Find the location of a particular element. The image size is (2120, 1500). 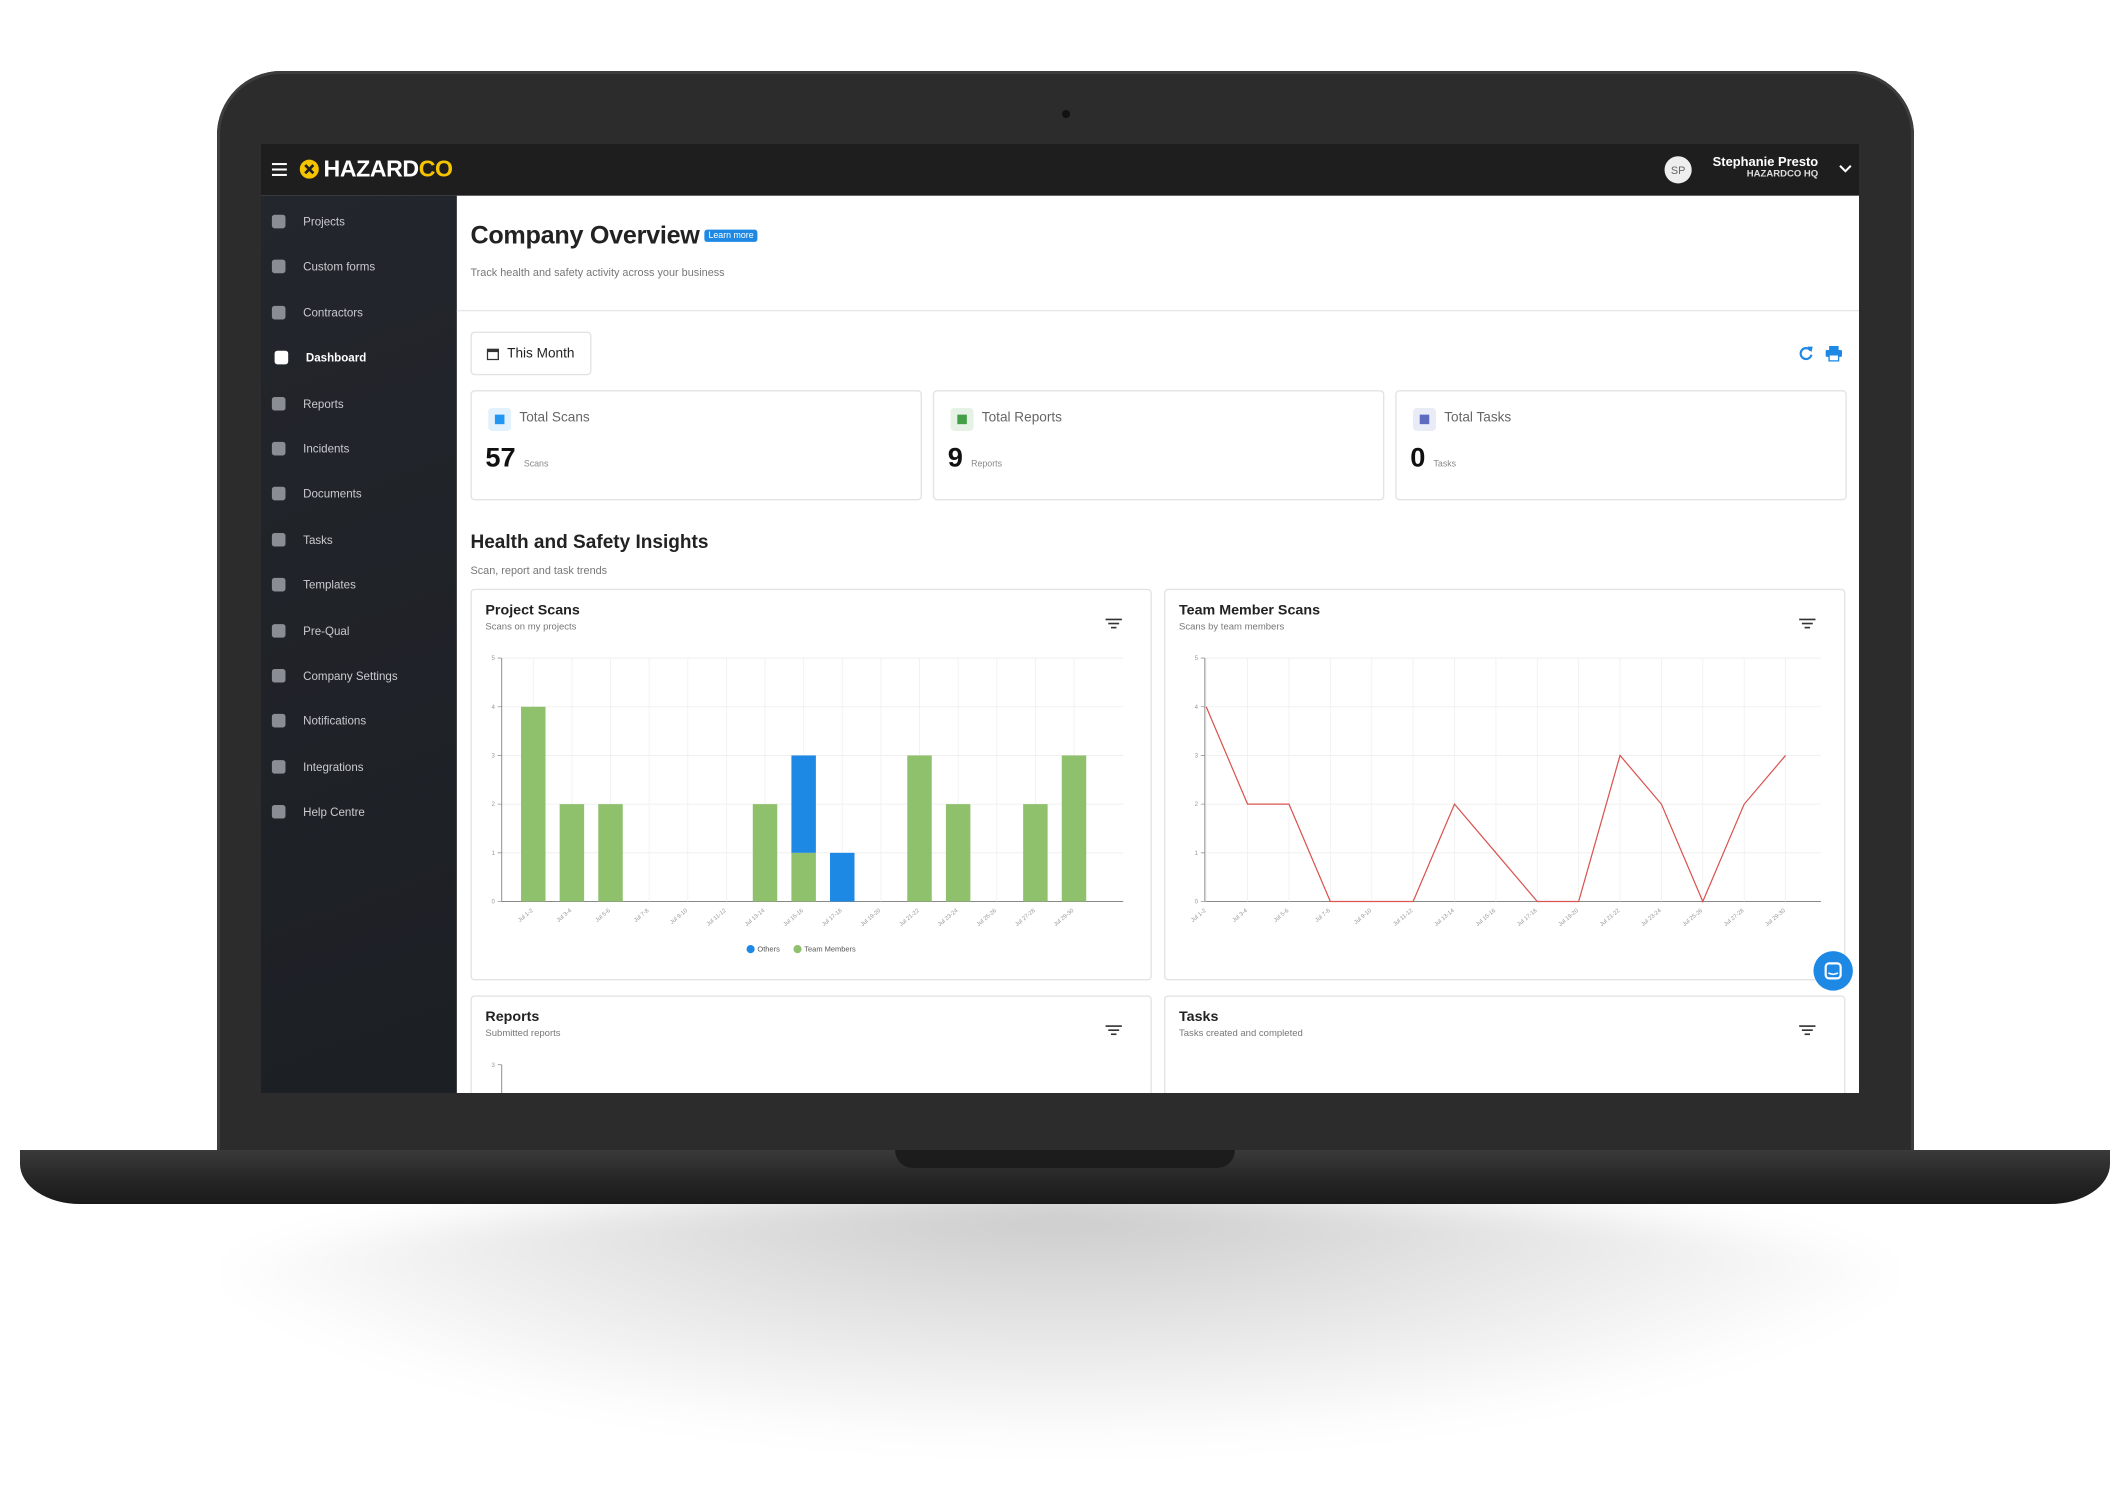

user-org: HAZARDCO HQ is located at coordinates (1782, 174).